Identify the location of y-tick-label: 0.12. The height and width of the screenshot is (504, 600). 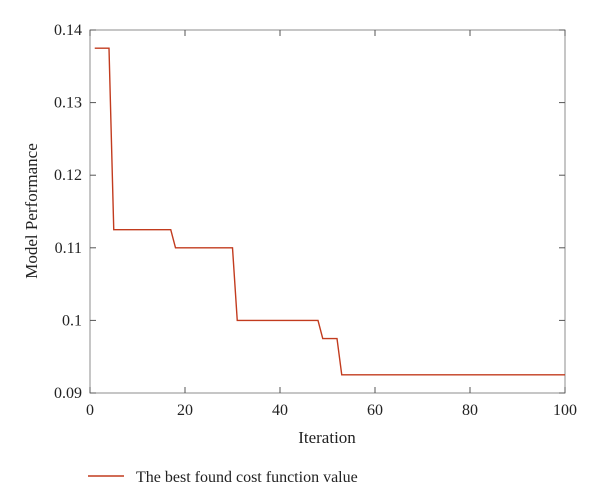
(68, 175).